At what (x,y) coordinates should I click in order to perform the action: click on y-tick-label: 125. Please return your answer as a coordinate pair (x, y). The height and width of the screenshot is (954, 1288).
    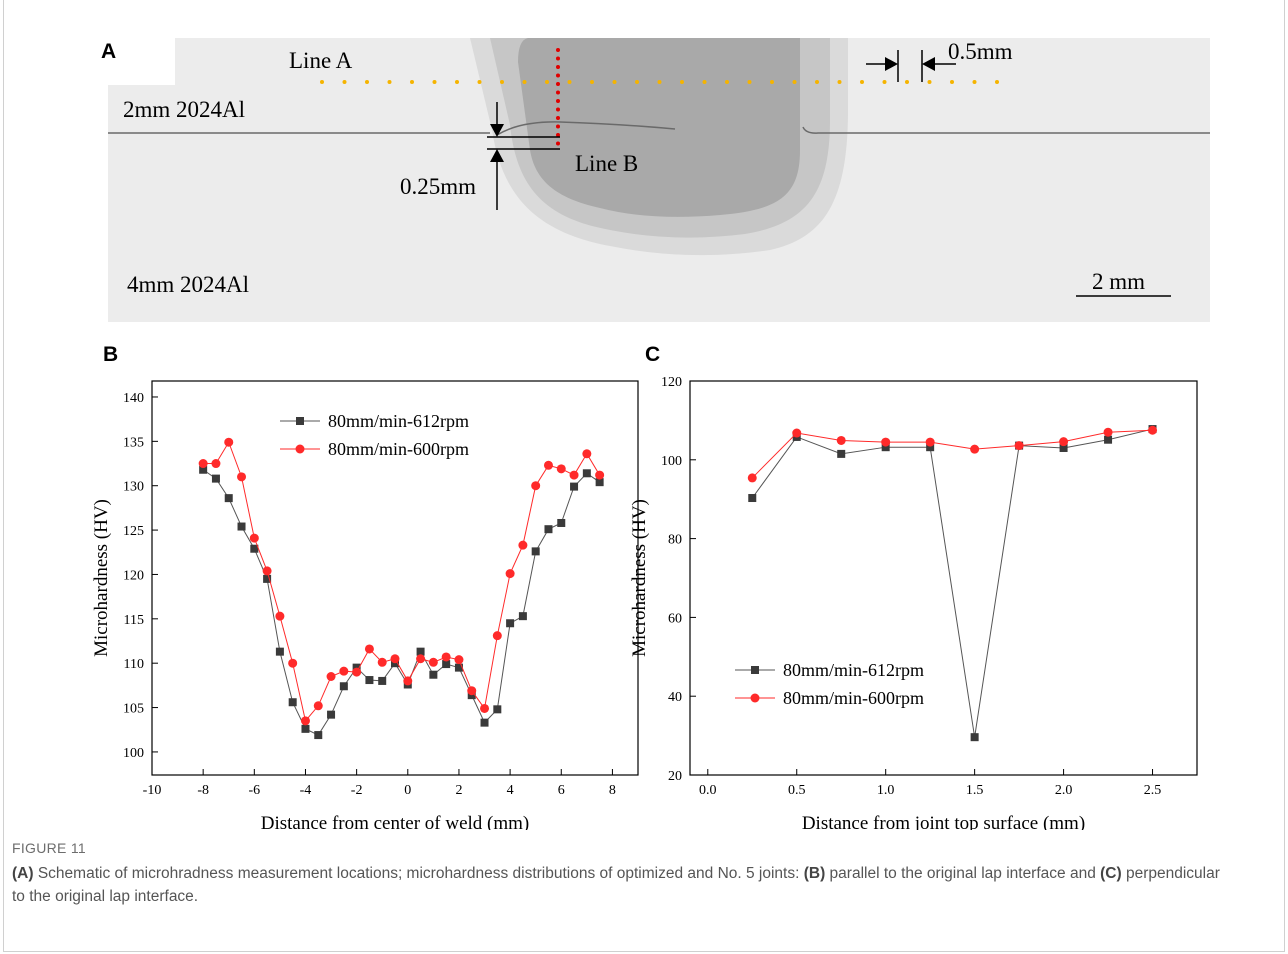
    Looking at the image, I should click on (133, 531).